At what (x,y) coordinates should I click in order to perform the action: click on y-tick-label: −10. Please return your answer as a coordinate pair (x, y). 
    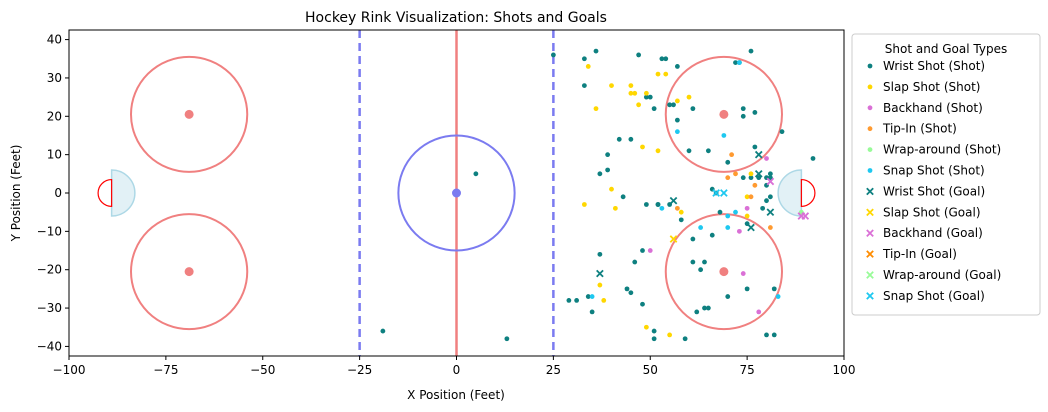
    Looking at the image, I should click on (49, 231).